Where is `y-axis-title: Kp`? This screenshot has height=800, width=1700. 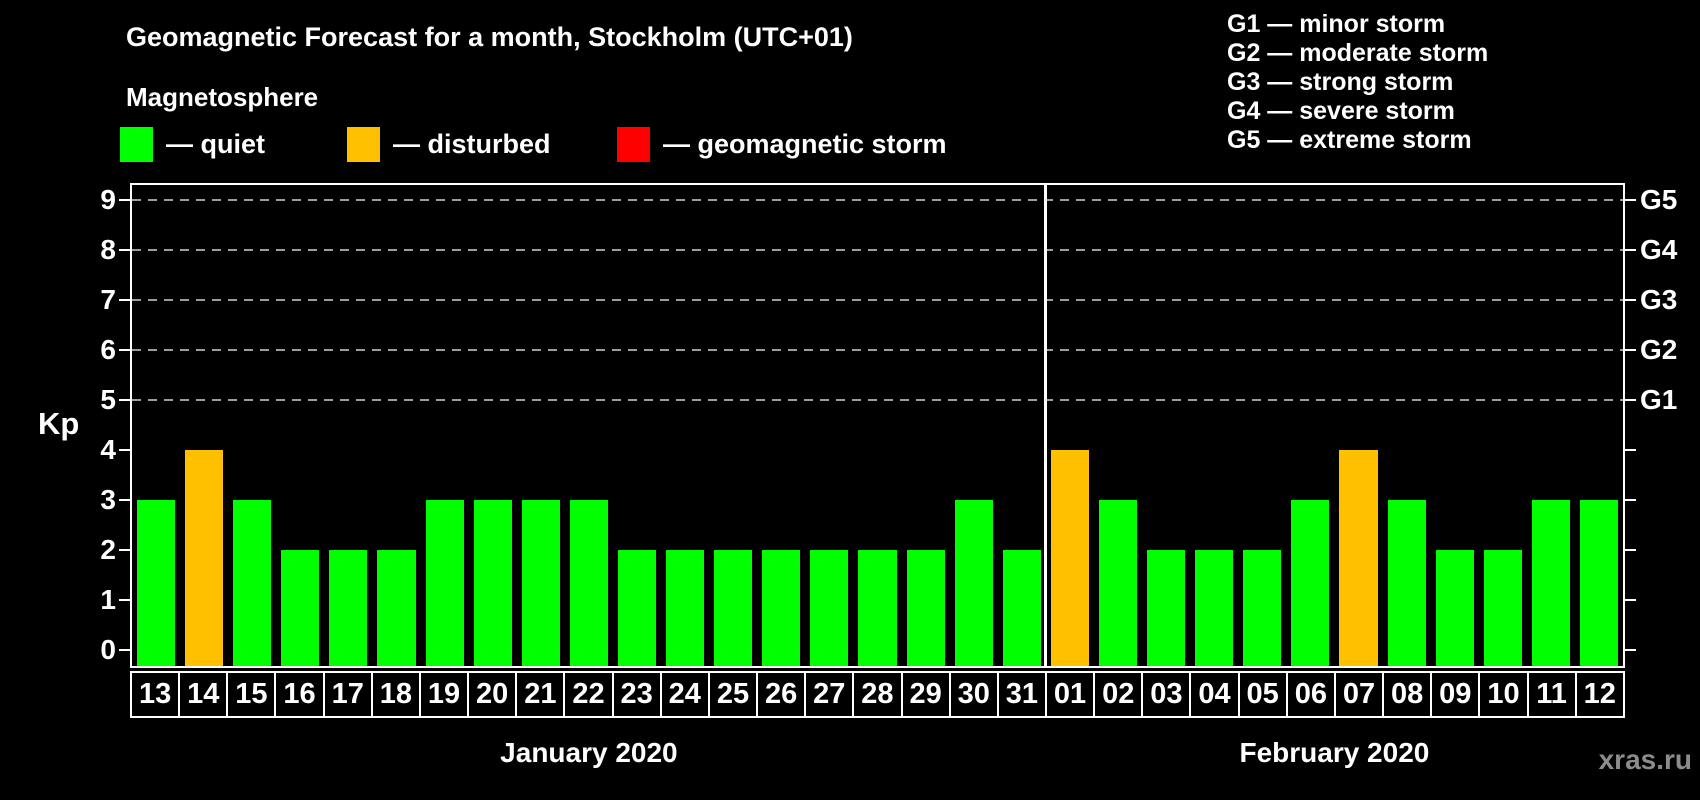
y-axis-title: Kp is located at coordinates (59, 423).